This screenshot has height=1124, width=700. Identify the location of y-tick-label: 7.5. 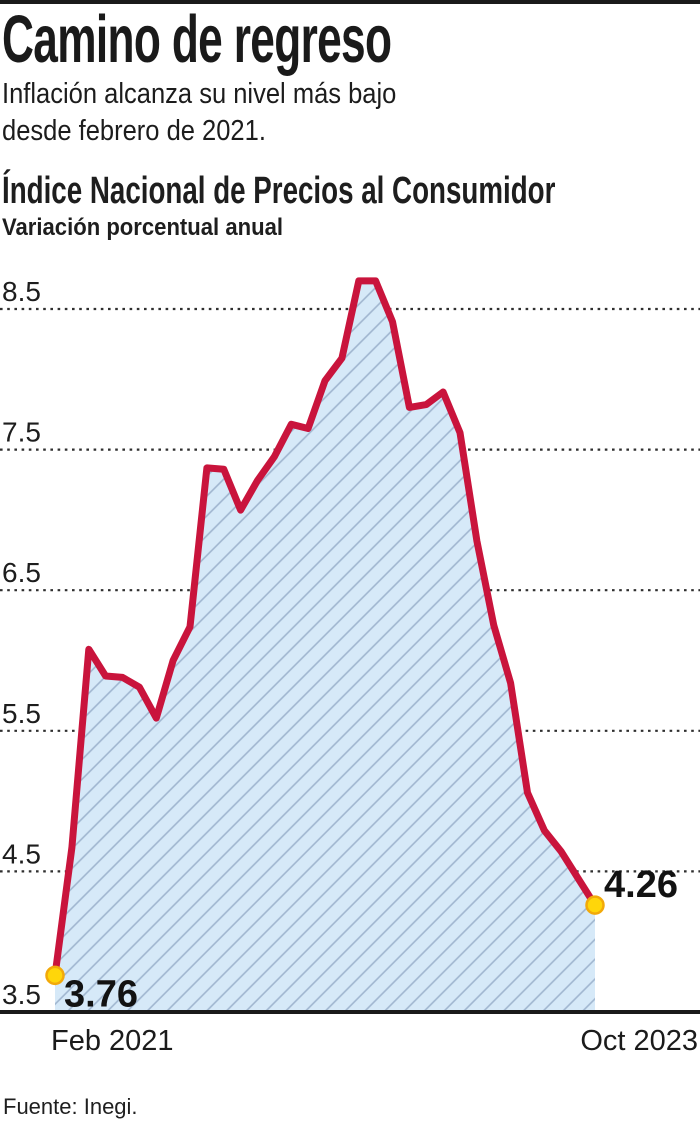
(21, 432).